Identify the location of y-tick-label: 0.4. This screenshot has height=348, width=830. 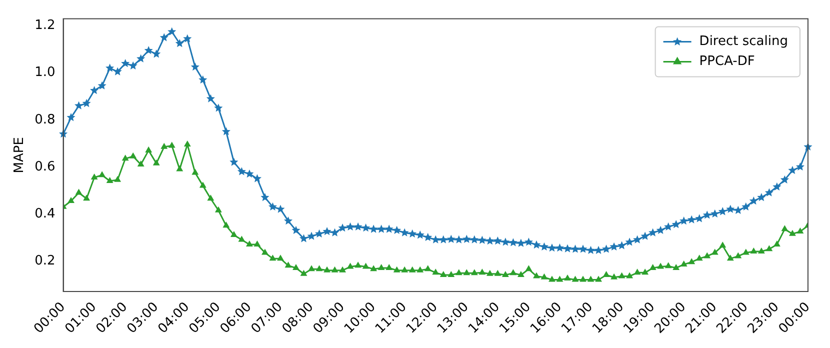
(45, 214).